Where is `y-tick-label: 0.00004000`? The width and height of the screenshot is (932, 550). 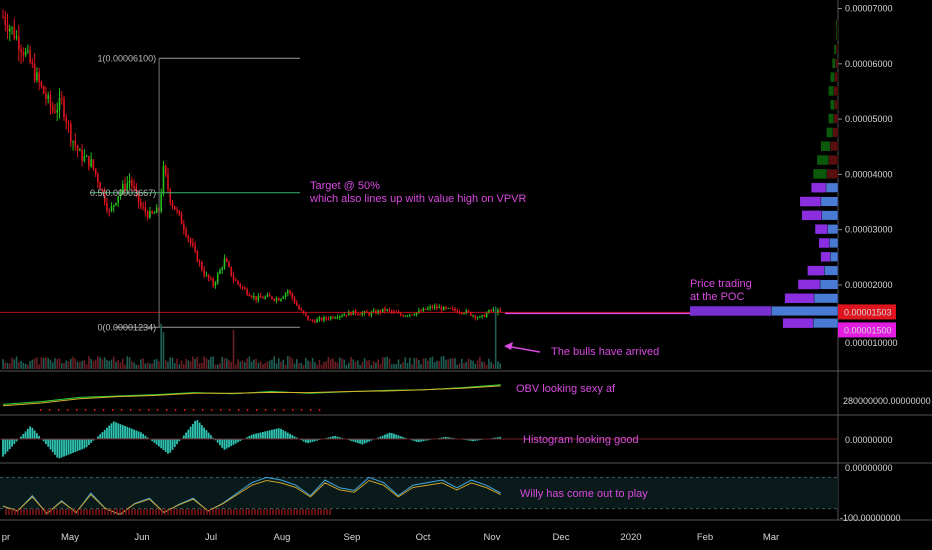
y-tick-label: 0.00004000 is located at coordinates (869, 174).